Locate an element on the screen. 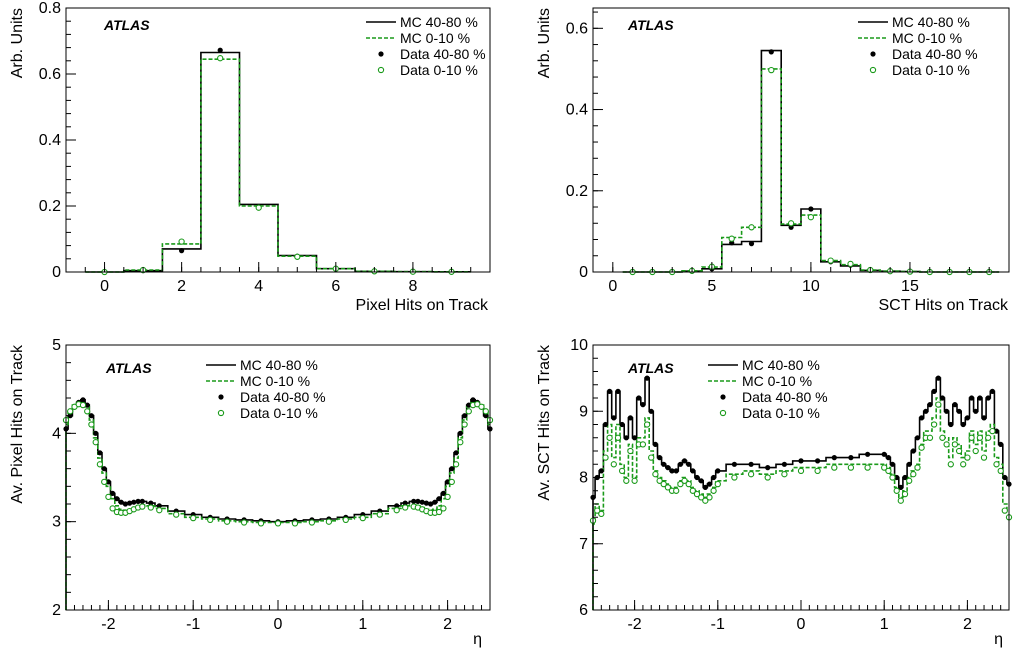 This screenshot has width=1013, height=652. y-tick-label: 0 is located at coordinates (56, 272).